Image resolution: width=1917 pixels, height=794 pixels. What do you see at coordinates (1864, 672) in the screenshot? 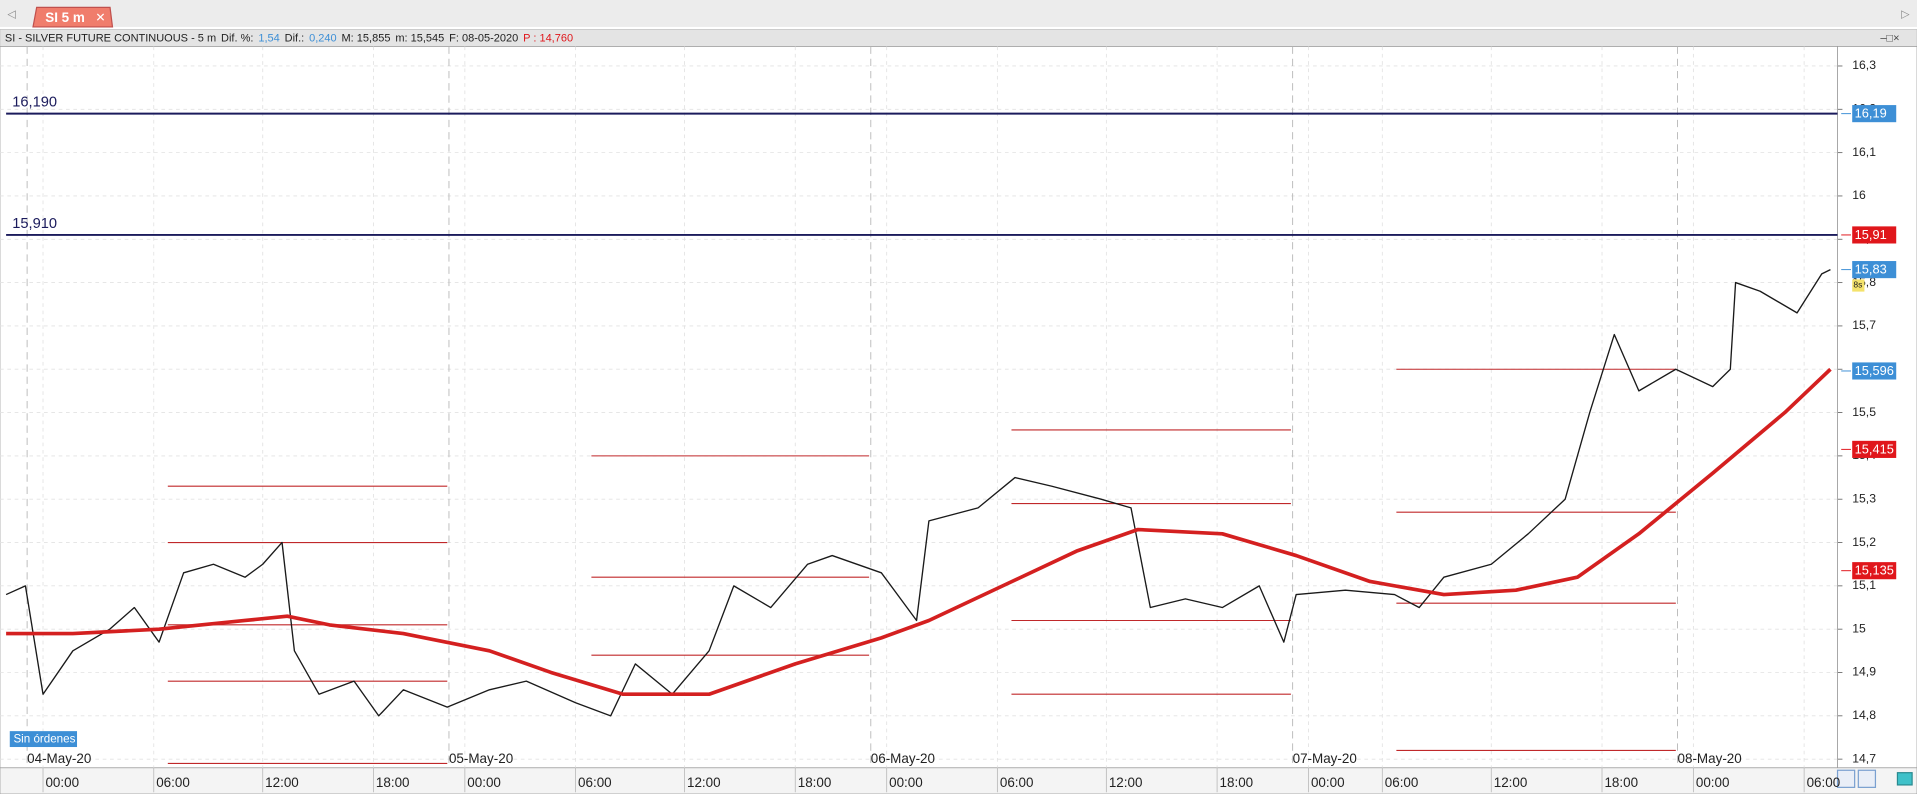
I see `y-tick-label: 14,9` at bounding box center [1864, 672].